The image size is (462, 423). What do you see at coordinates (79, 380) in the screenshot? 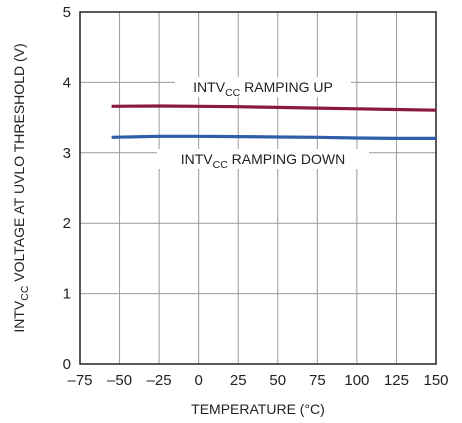
I see `x-tick-label: –75` at bounding box center [79, 380].